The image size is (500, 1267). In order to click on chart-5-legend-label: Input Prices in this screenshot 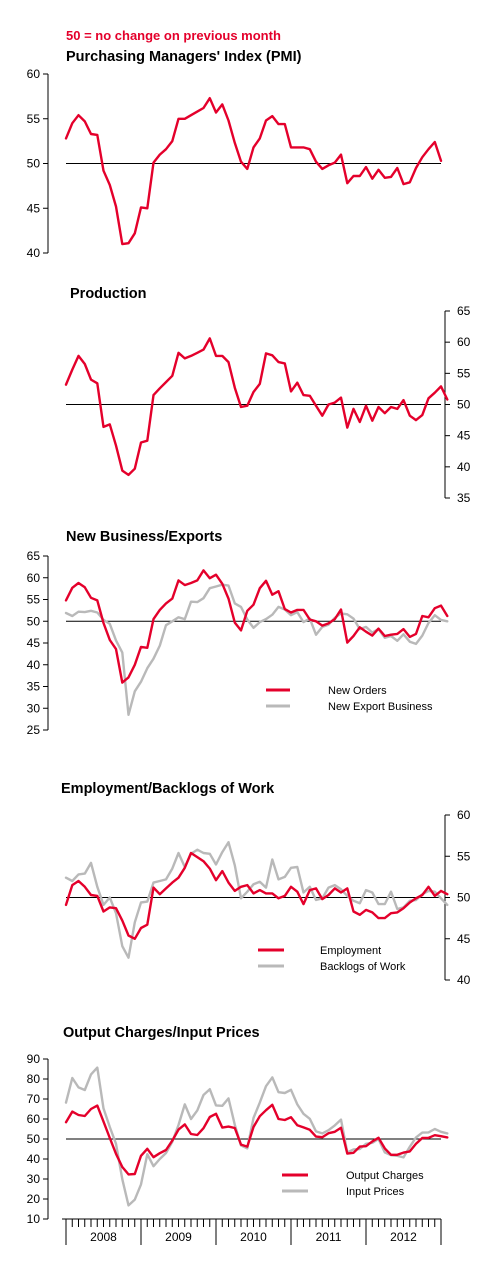, I will do `click(375, 1192)`.